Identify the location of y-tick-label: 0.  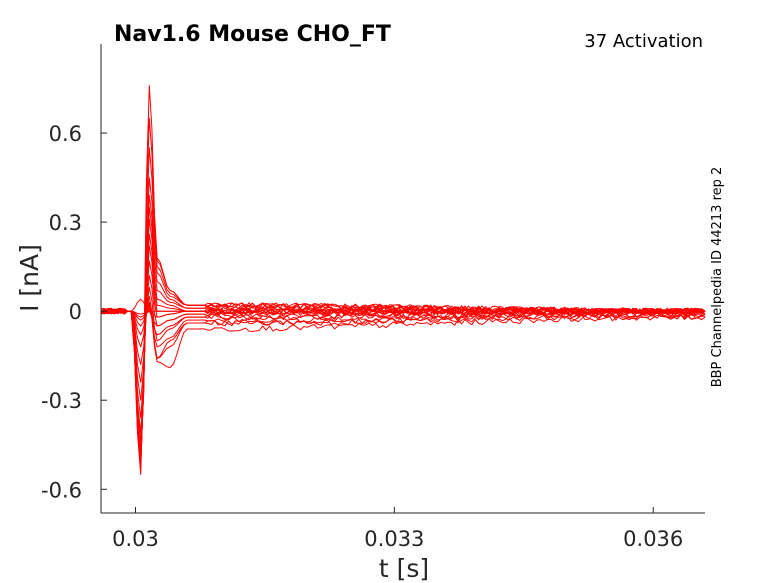
(75, 312).